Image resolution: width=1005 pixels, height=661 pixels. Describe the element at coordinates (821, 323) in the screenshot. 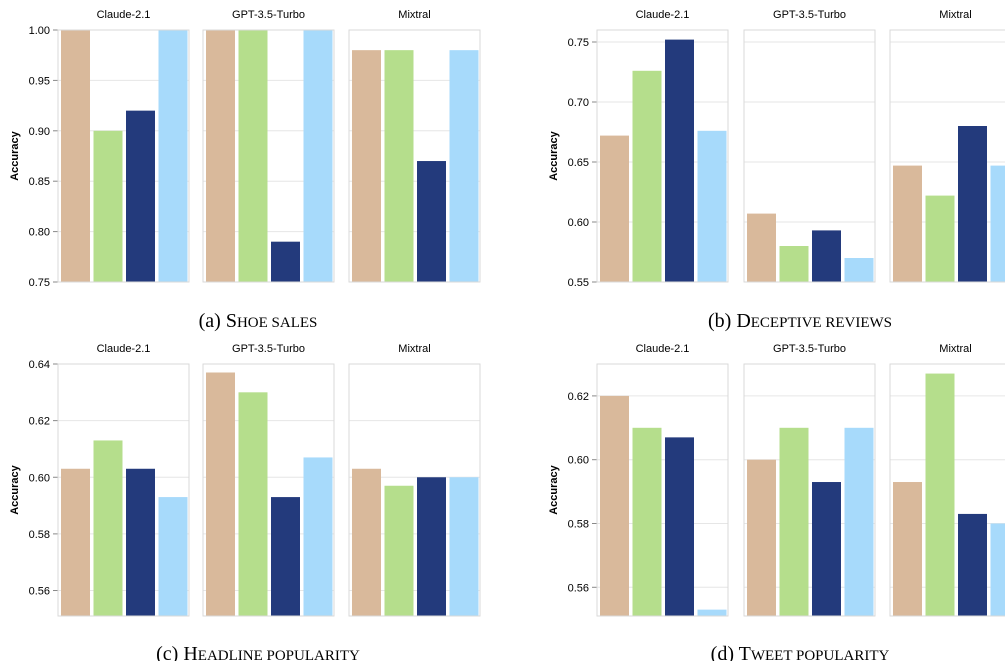

I see `caption-rest: ECEPTIVE REVIEWS` at that location.